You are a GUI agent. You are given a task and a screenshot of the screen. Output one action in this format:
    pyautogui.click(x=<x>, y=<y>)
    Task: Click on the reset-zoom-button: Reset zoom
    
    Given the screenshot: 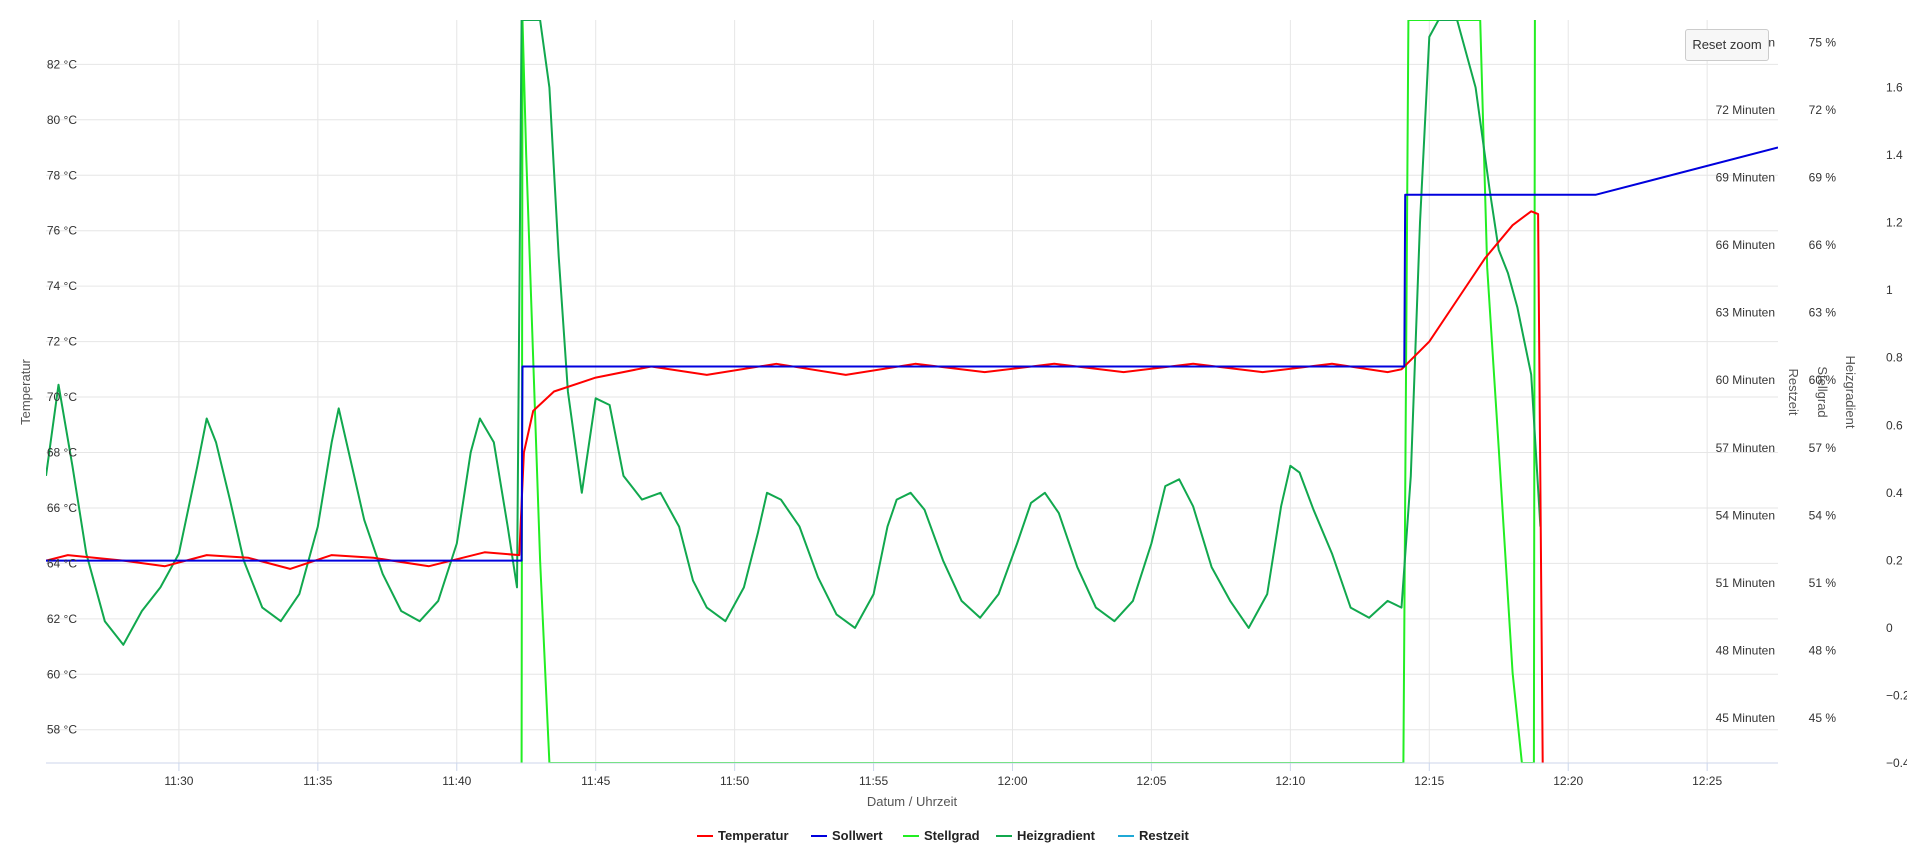 What is the action you would take?
    pyautogui.click(x=1727, y=45)
    